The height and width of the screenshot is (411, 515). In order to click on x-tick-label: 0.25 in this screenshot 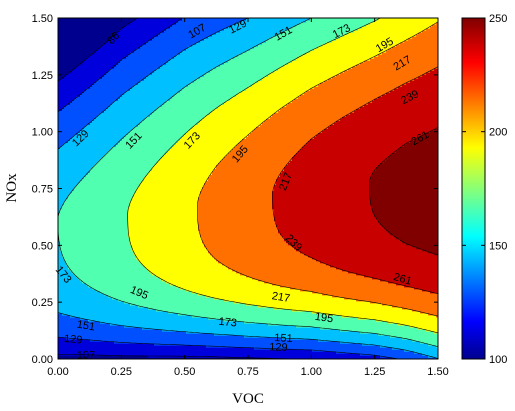, I will do `click(121, 372)`.